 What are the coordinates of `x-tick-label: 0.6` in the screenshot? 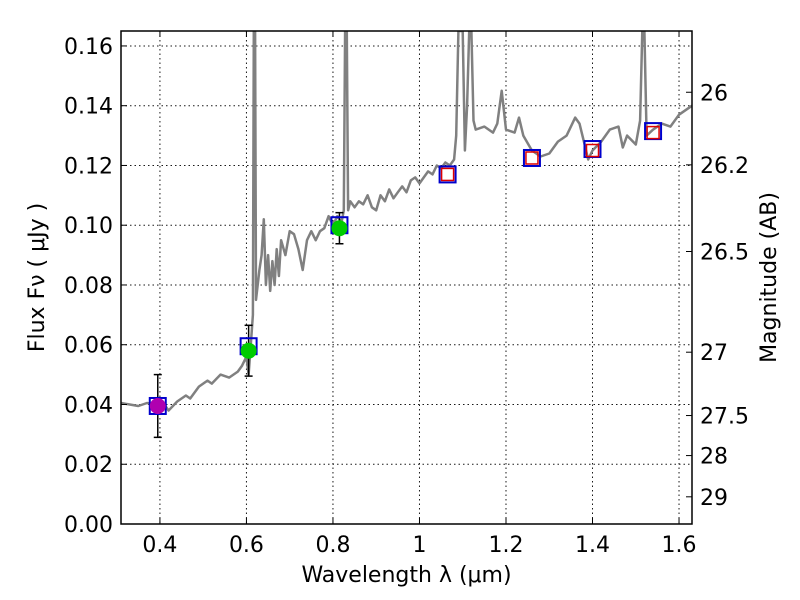 It's located at (246, 545).